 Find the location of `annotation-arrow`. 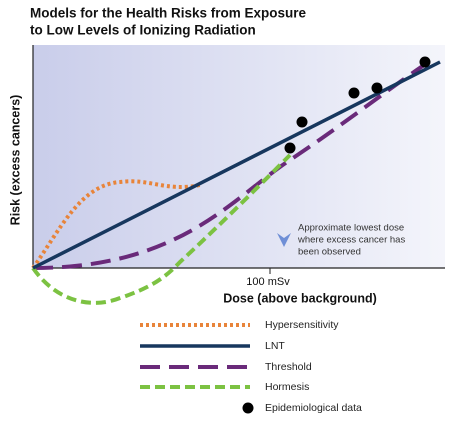

annotation-arrow is located at coordinates (284, 240).